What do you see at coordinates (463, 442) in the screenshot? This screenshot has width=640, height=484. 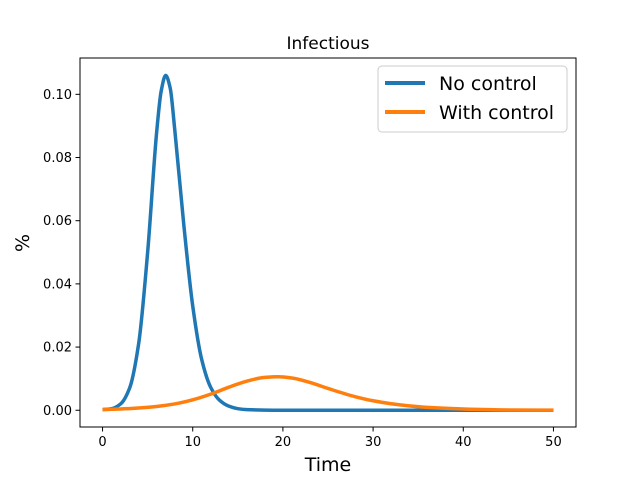 I see `x-tick-label: 40` at bounding box center [463, 442].